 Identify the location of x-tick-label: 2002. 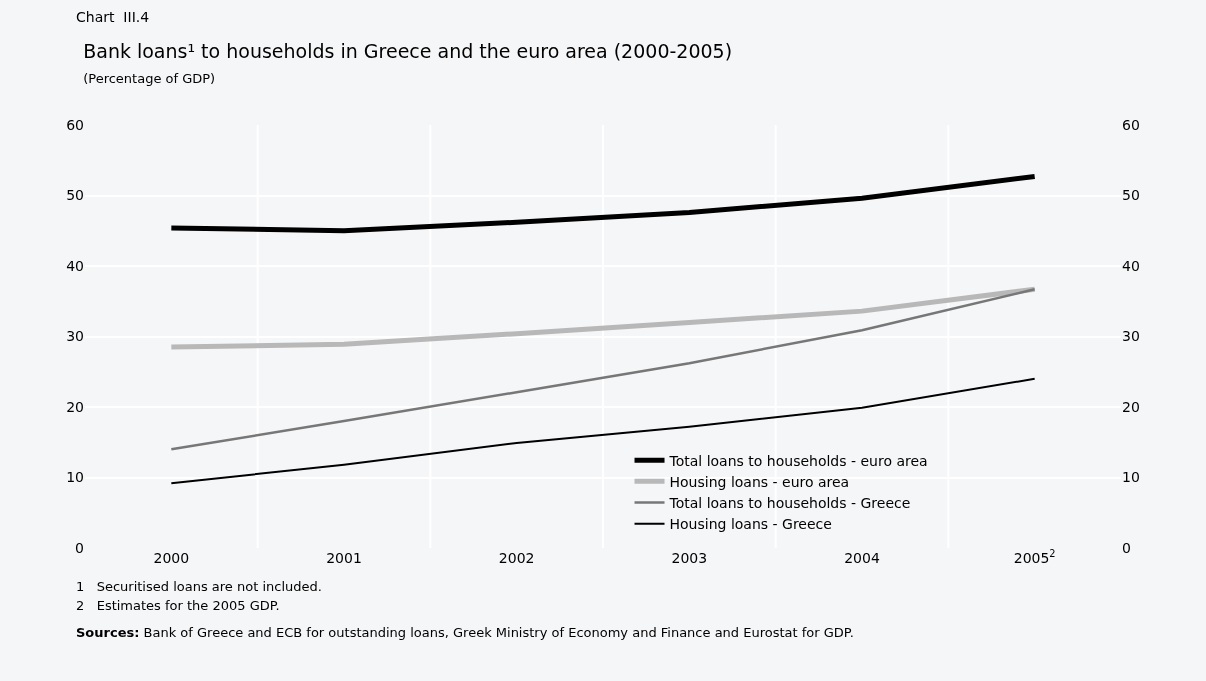
(516, 558).